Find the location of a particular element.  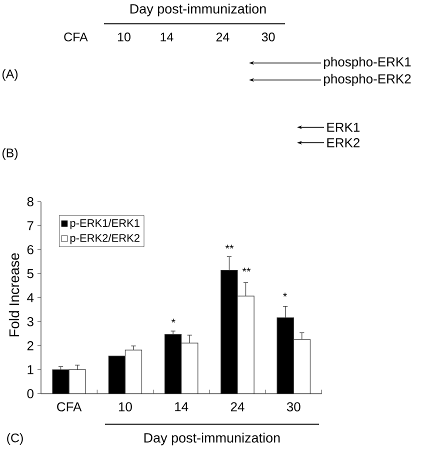

text: phospho-ERK2 is located at coordinates (367, 80).